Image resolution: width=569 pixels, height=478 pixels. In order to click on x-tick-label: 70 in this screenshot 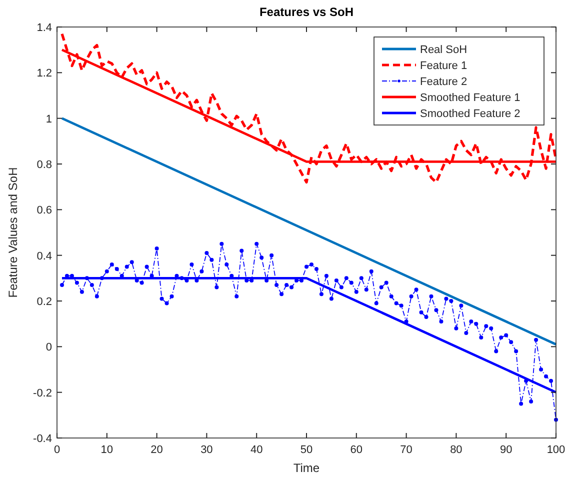, I will do `click(406, 450)`.